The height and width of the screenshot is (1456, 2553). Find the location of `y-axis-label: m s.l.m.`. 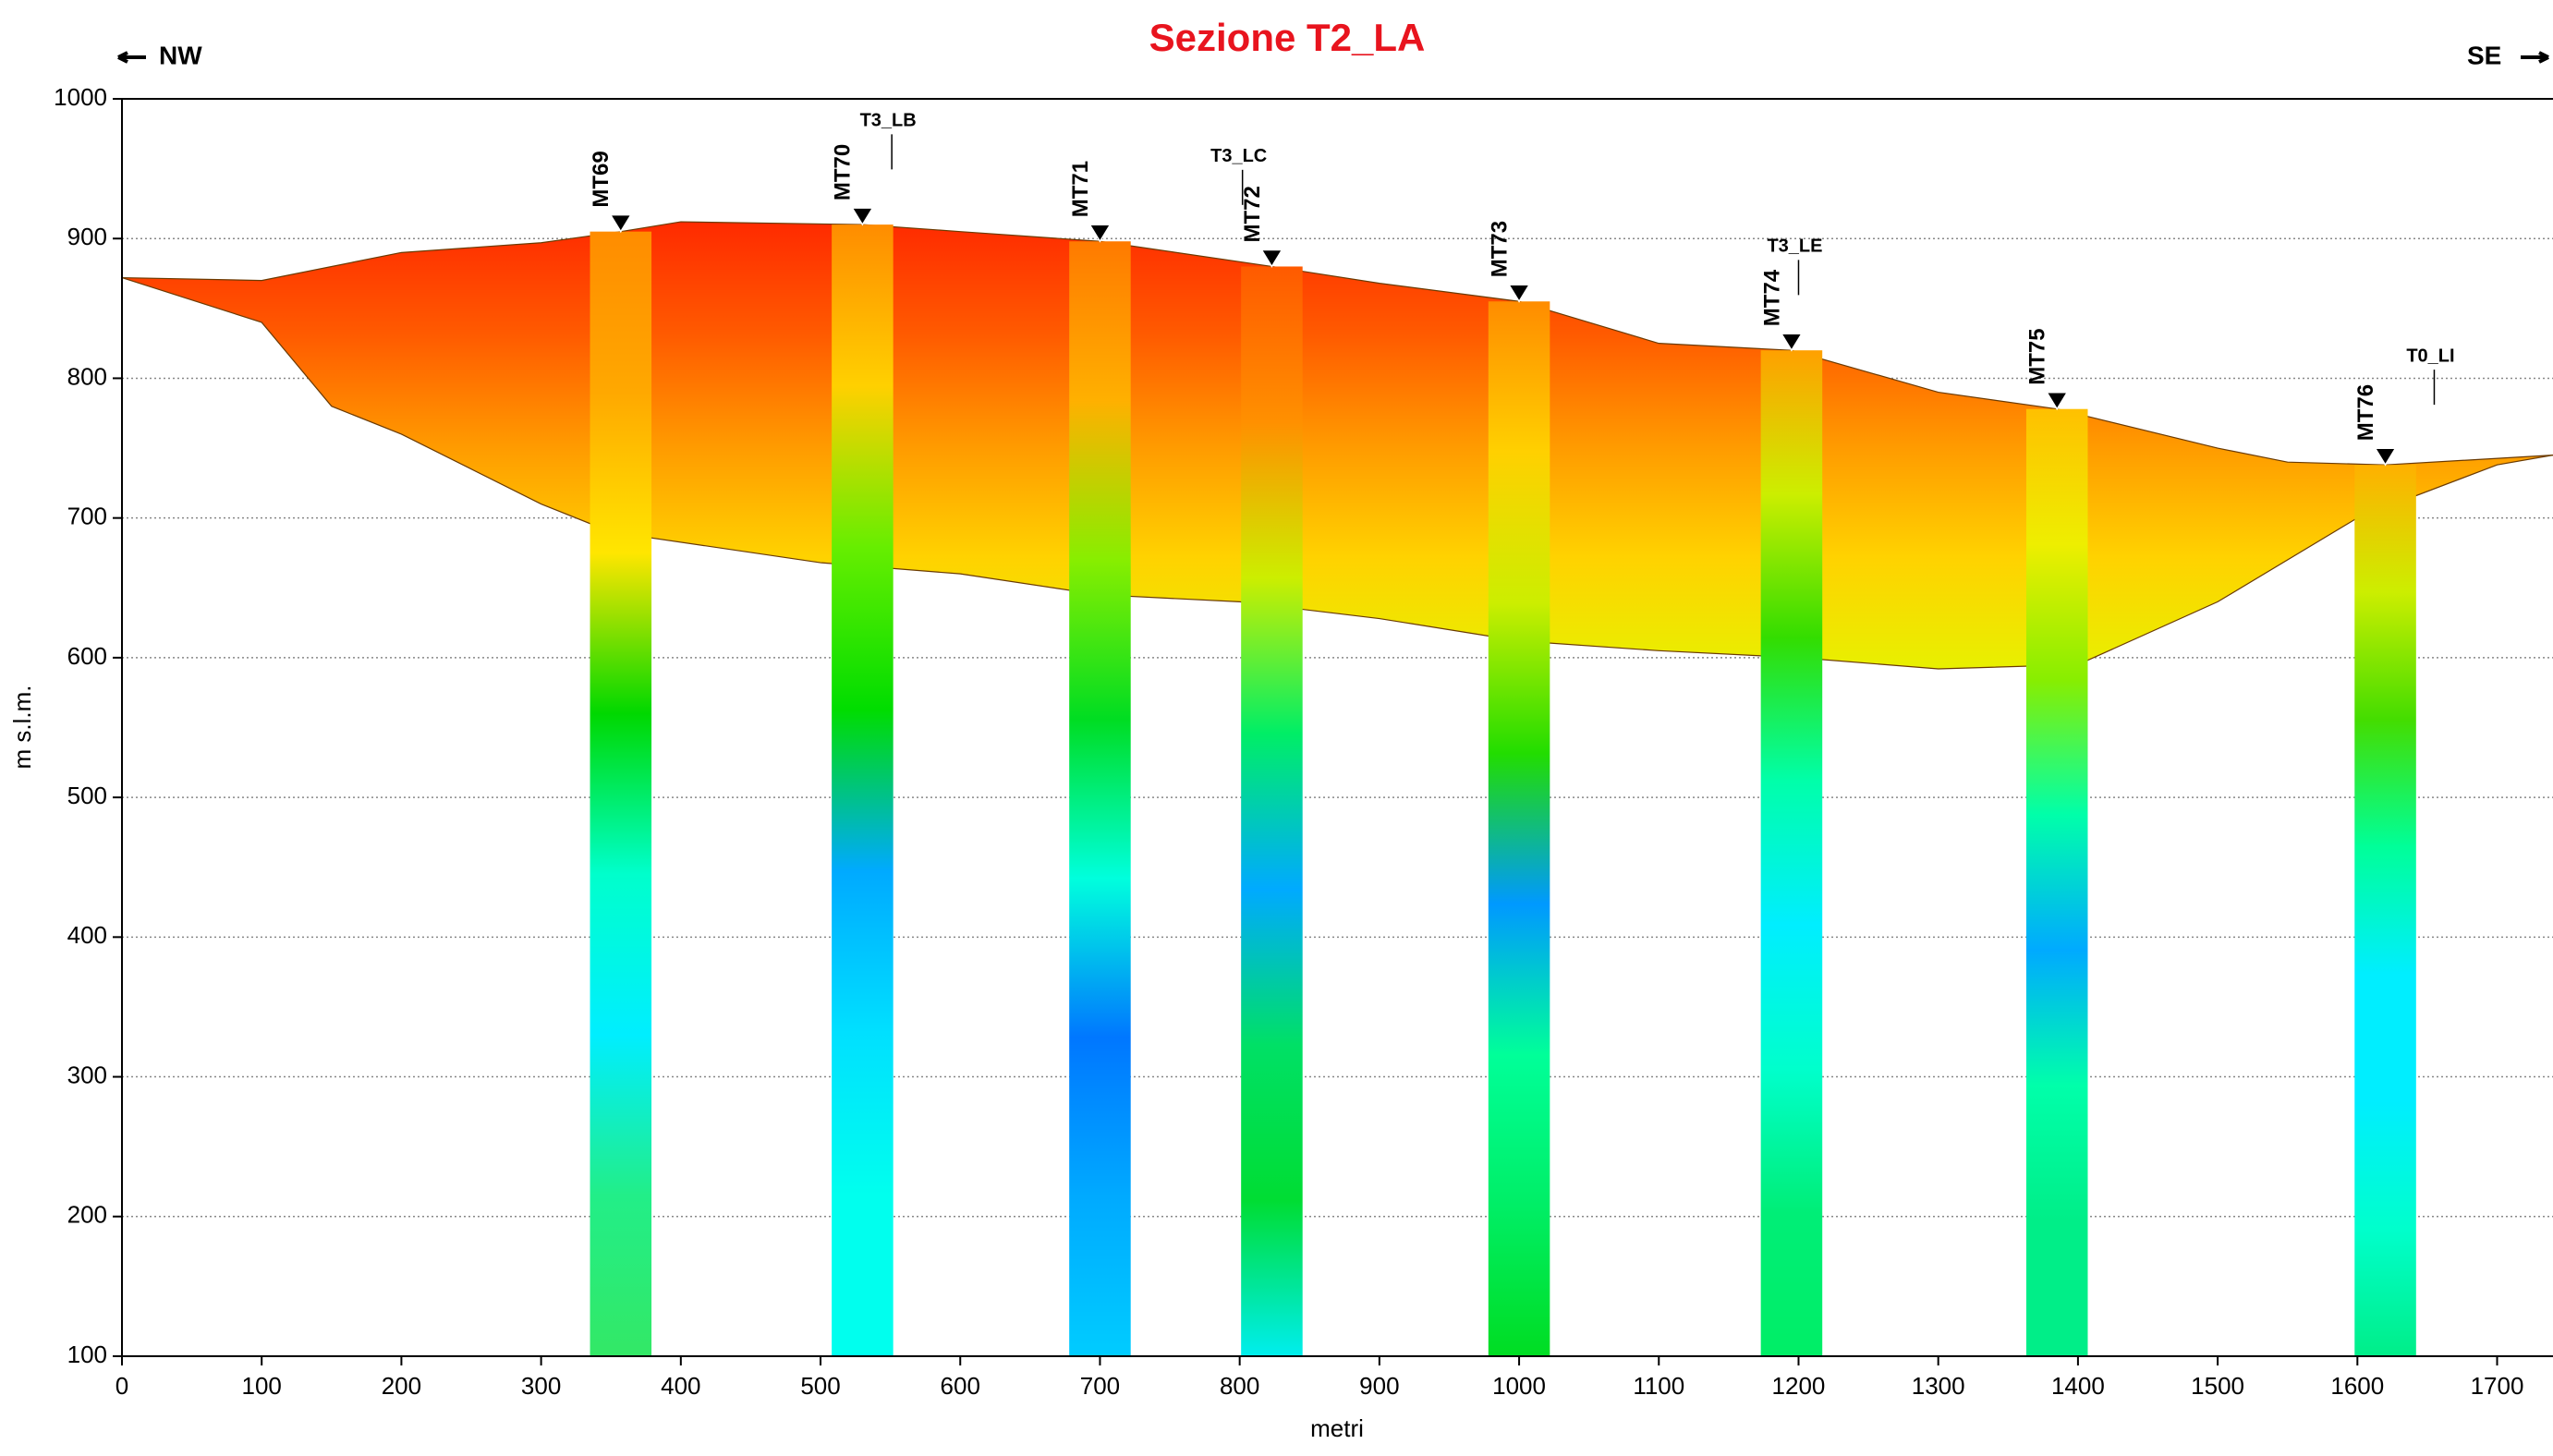

y-axis-label: m s.l.m. is located at coordinates (22, 728).